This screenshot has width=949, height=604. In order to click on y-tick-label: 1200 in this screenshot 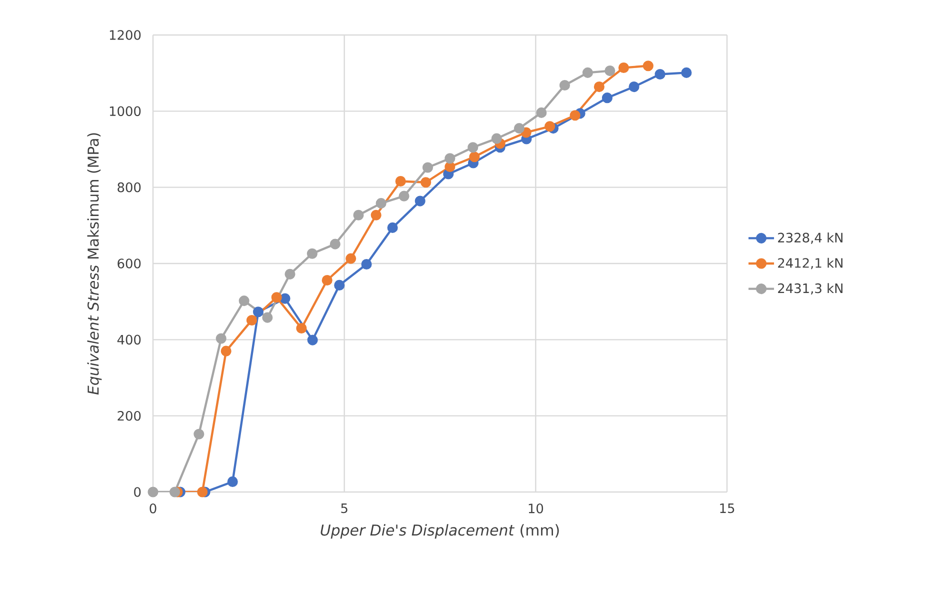, I will do `click(125, 35)`.